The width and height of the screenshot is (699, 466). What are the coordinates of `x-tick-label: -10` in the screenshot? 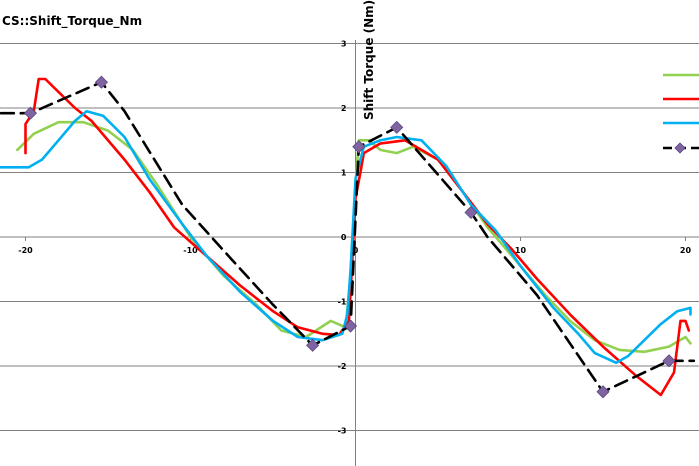 It's located at (190, 250).